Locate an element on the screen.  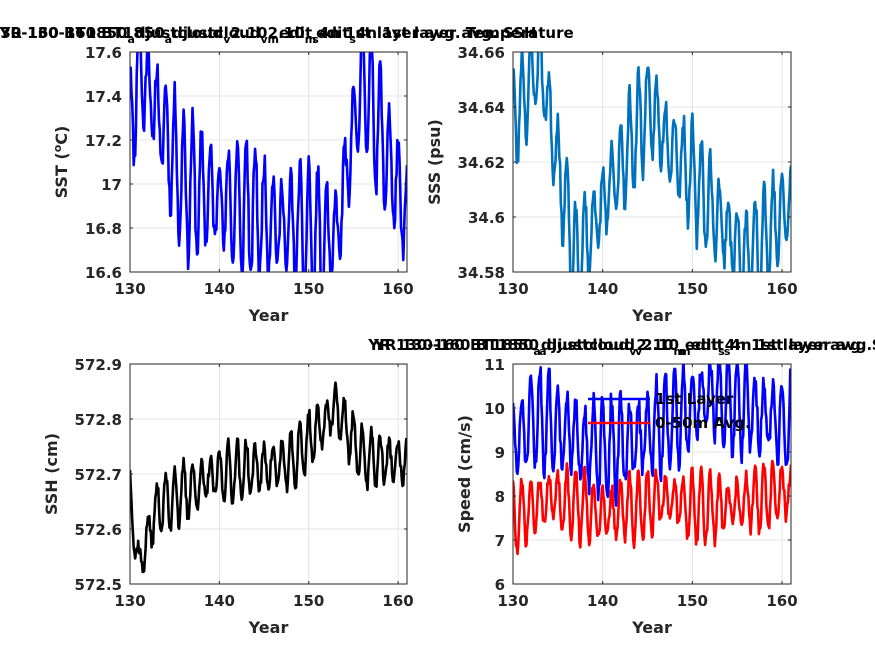
y-axis-label-end: C) is located at coordinates (61, 135).